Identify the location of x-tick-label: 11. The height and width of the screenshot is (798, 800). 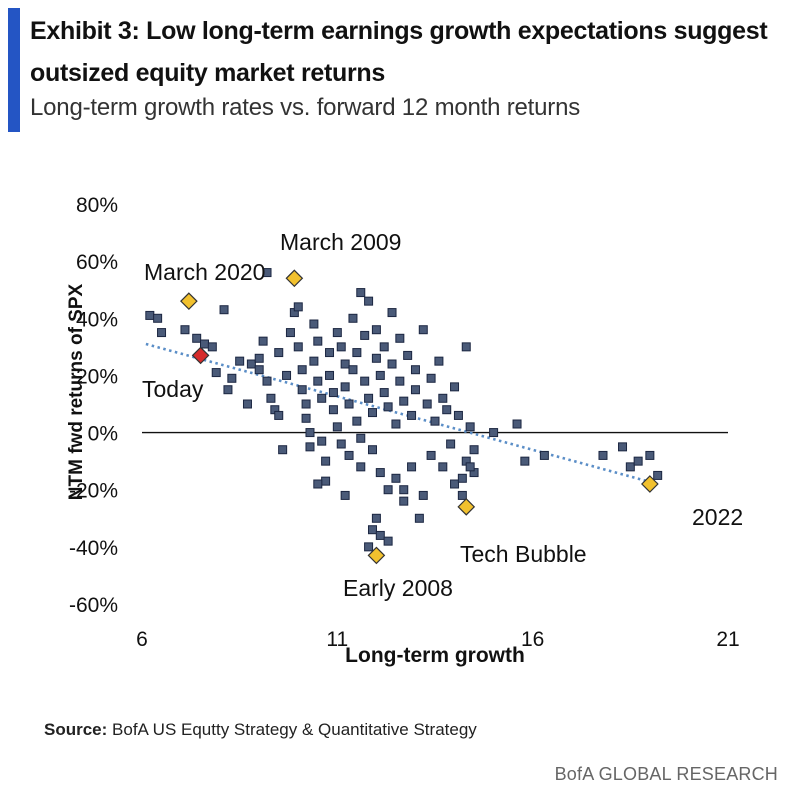
(337, 639).